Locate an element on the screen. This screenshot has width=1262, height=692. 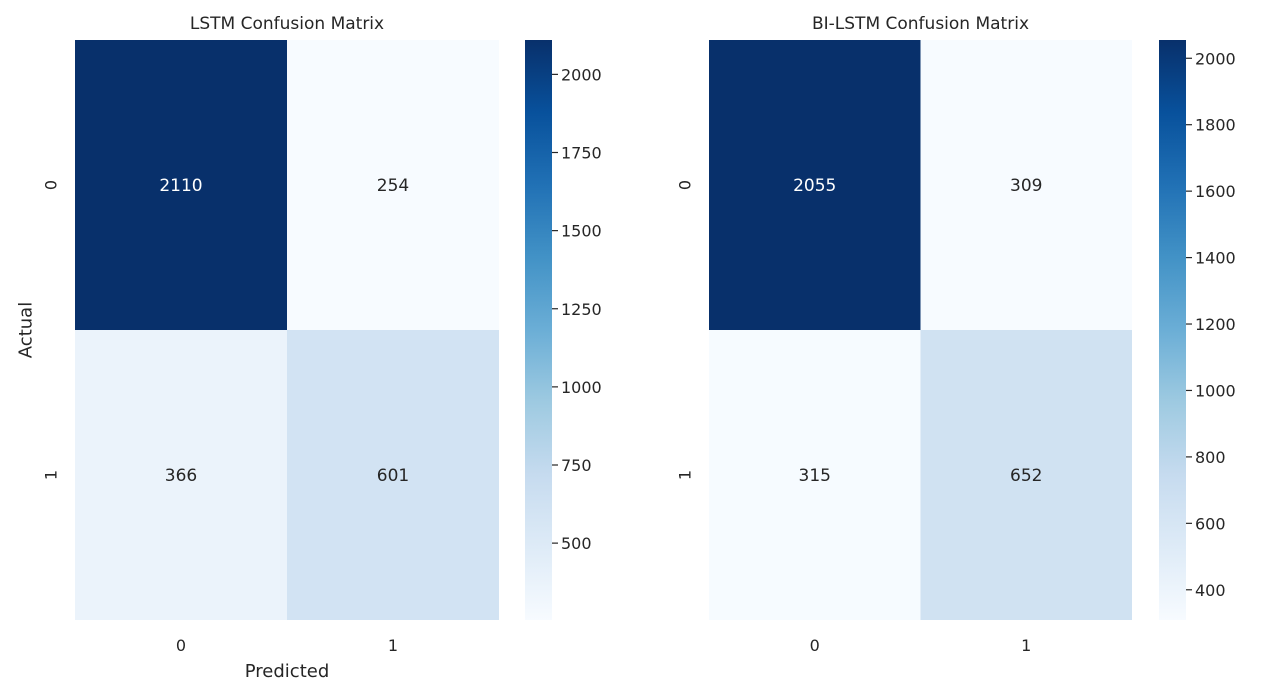
colorbar-tick-label: 1200 is located at coordinates (1215, 324).